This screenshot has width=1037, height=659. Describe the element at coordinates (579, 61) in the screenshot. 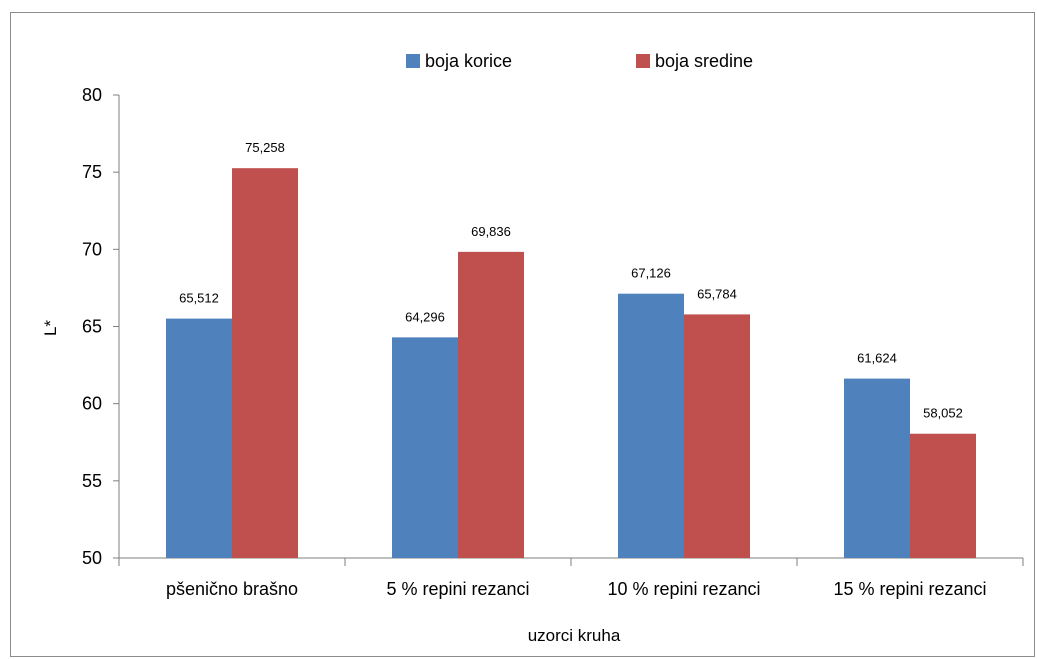

I see `legend: boja korice boja sredine` at that location.